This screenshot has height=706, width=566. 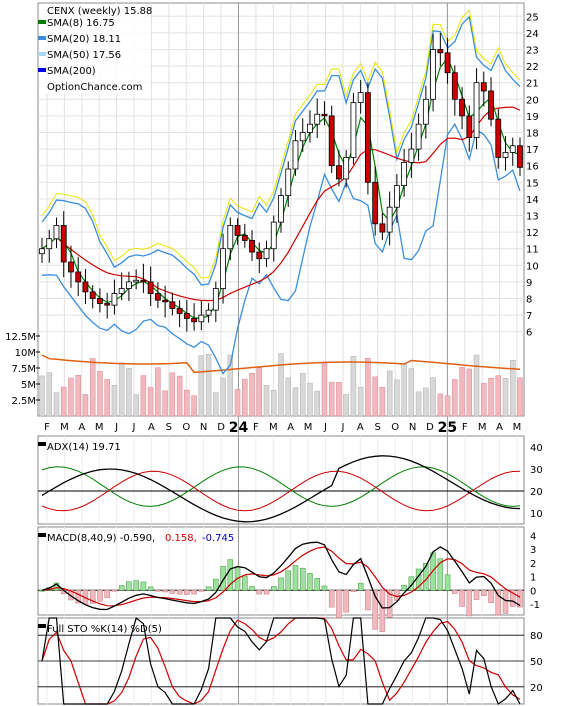 I want to click on x-tick-label: F, so click(x=465, y=427).